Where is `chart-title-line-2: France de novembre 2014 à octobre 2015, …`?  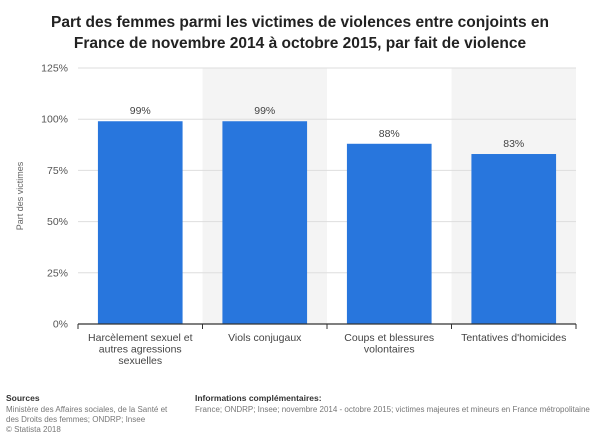
chart-title-line-2: France de novembre 2014 à octobre 2015, … is located at coordinates (300, 43).